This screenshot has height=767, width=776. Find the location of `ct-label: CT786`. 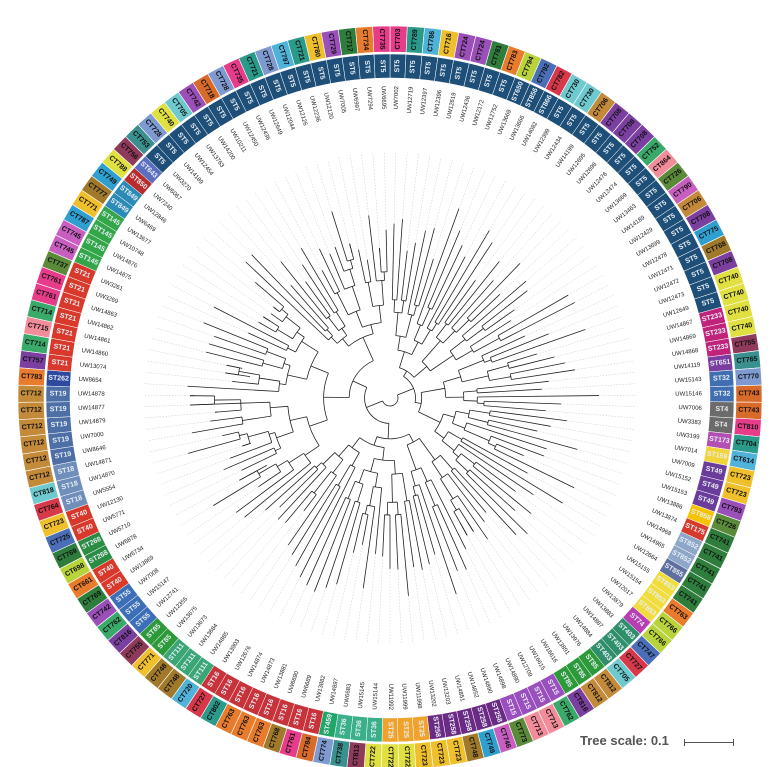

ct-label: CT786 is located at coordinates (431, 41).